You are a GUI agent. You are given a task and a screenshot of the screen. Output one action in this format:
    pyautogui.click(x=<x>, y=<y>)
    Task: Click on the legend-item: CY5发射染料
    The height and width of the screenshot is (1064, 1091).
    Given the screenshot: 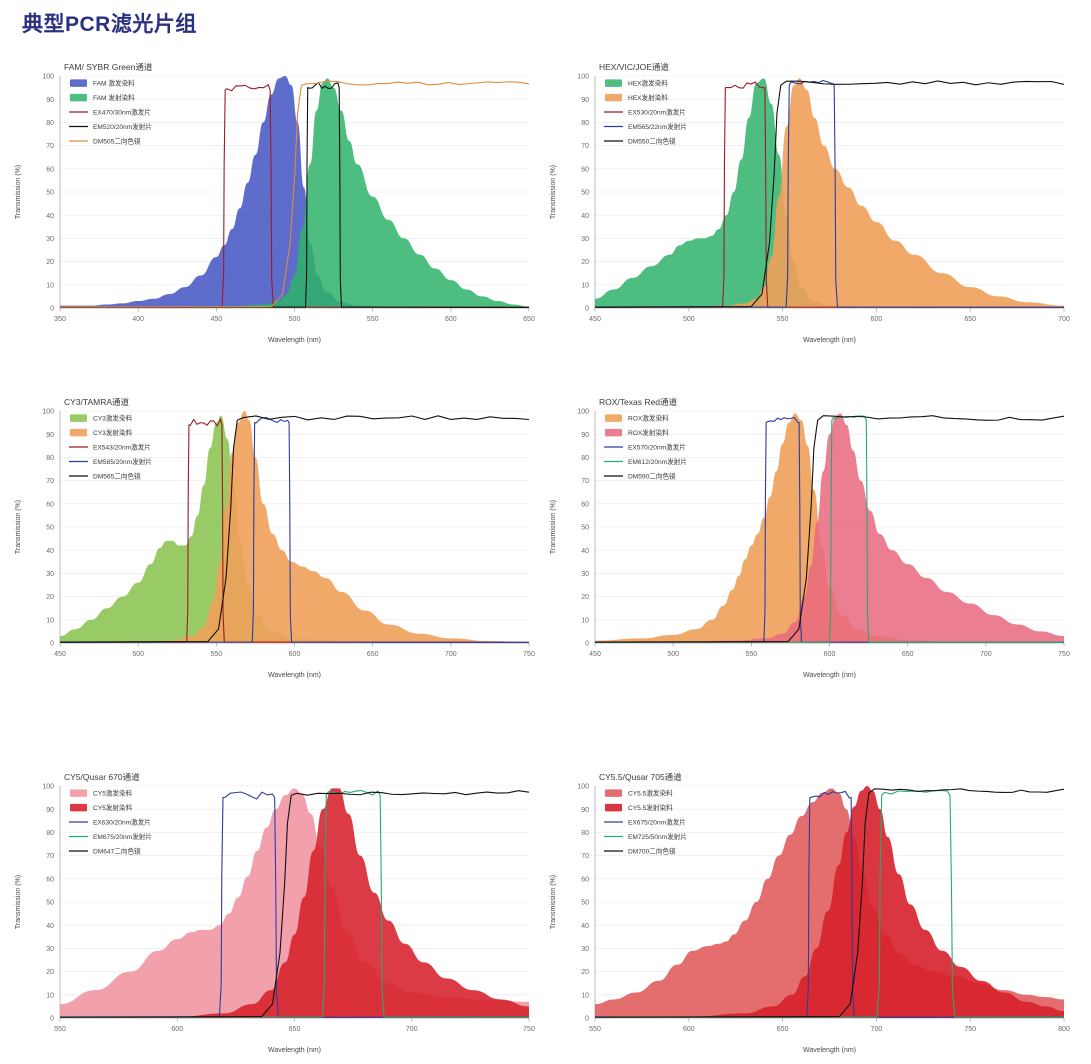 What is the action you would take?
    pyautogui.click(x=101, y=807)
    